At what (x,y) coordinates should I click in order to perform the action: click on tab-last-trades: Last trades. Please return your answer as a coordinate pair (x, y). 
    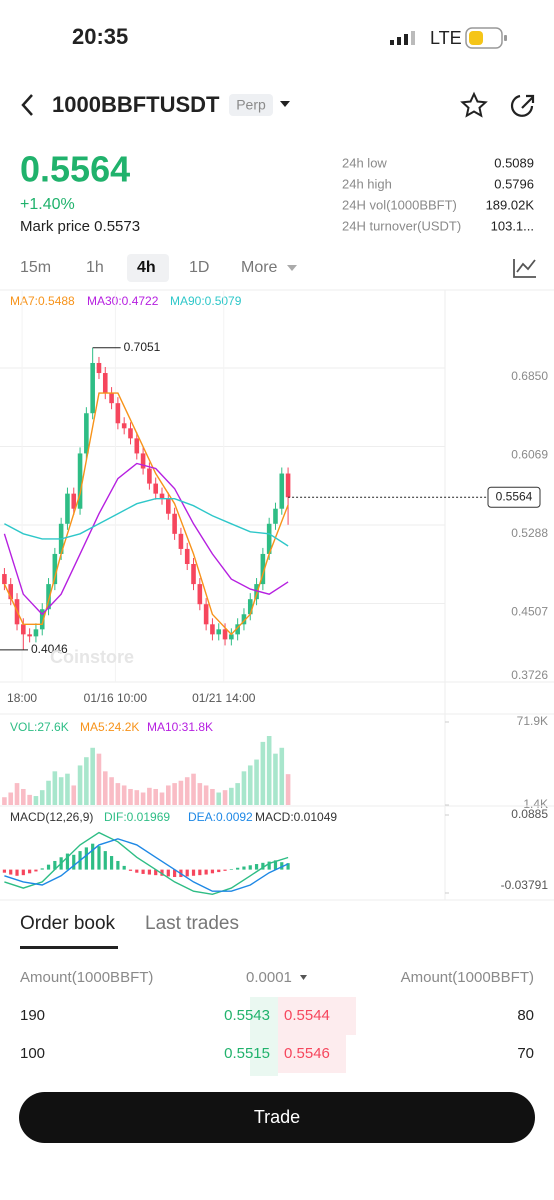
    Looking at the image, I should click on (192, 923).